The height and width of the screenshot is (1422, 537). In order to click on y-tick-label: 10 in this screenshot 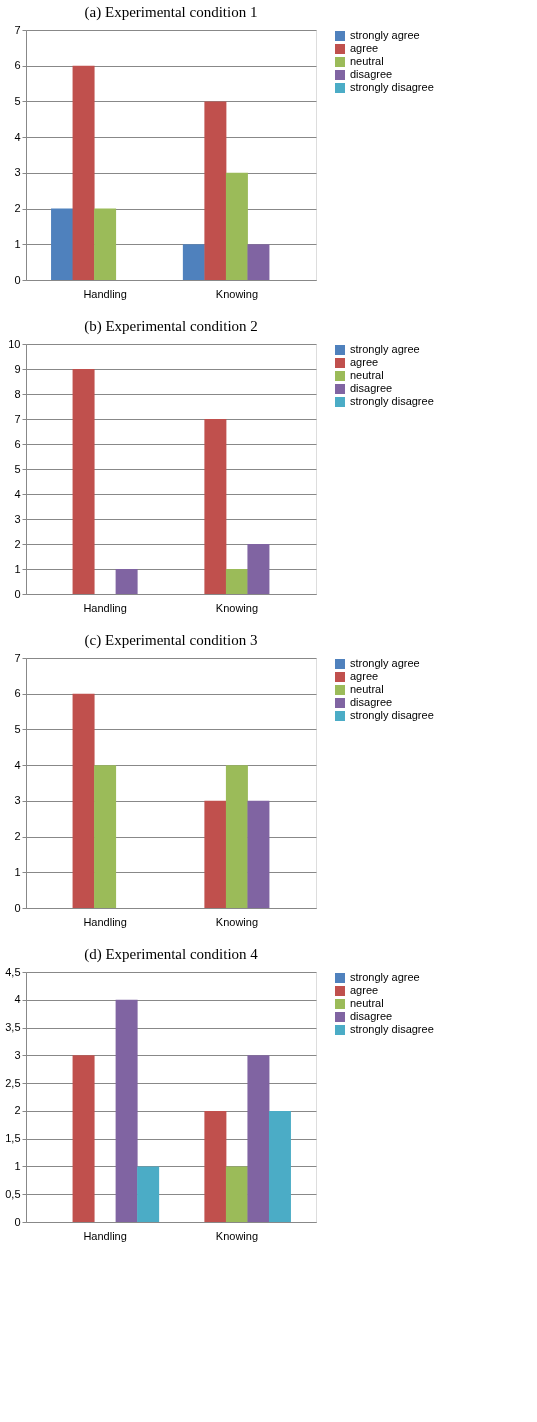, I will do `click(14, 343)`.